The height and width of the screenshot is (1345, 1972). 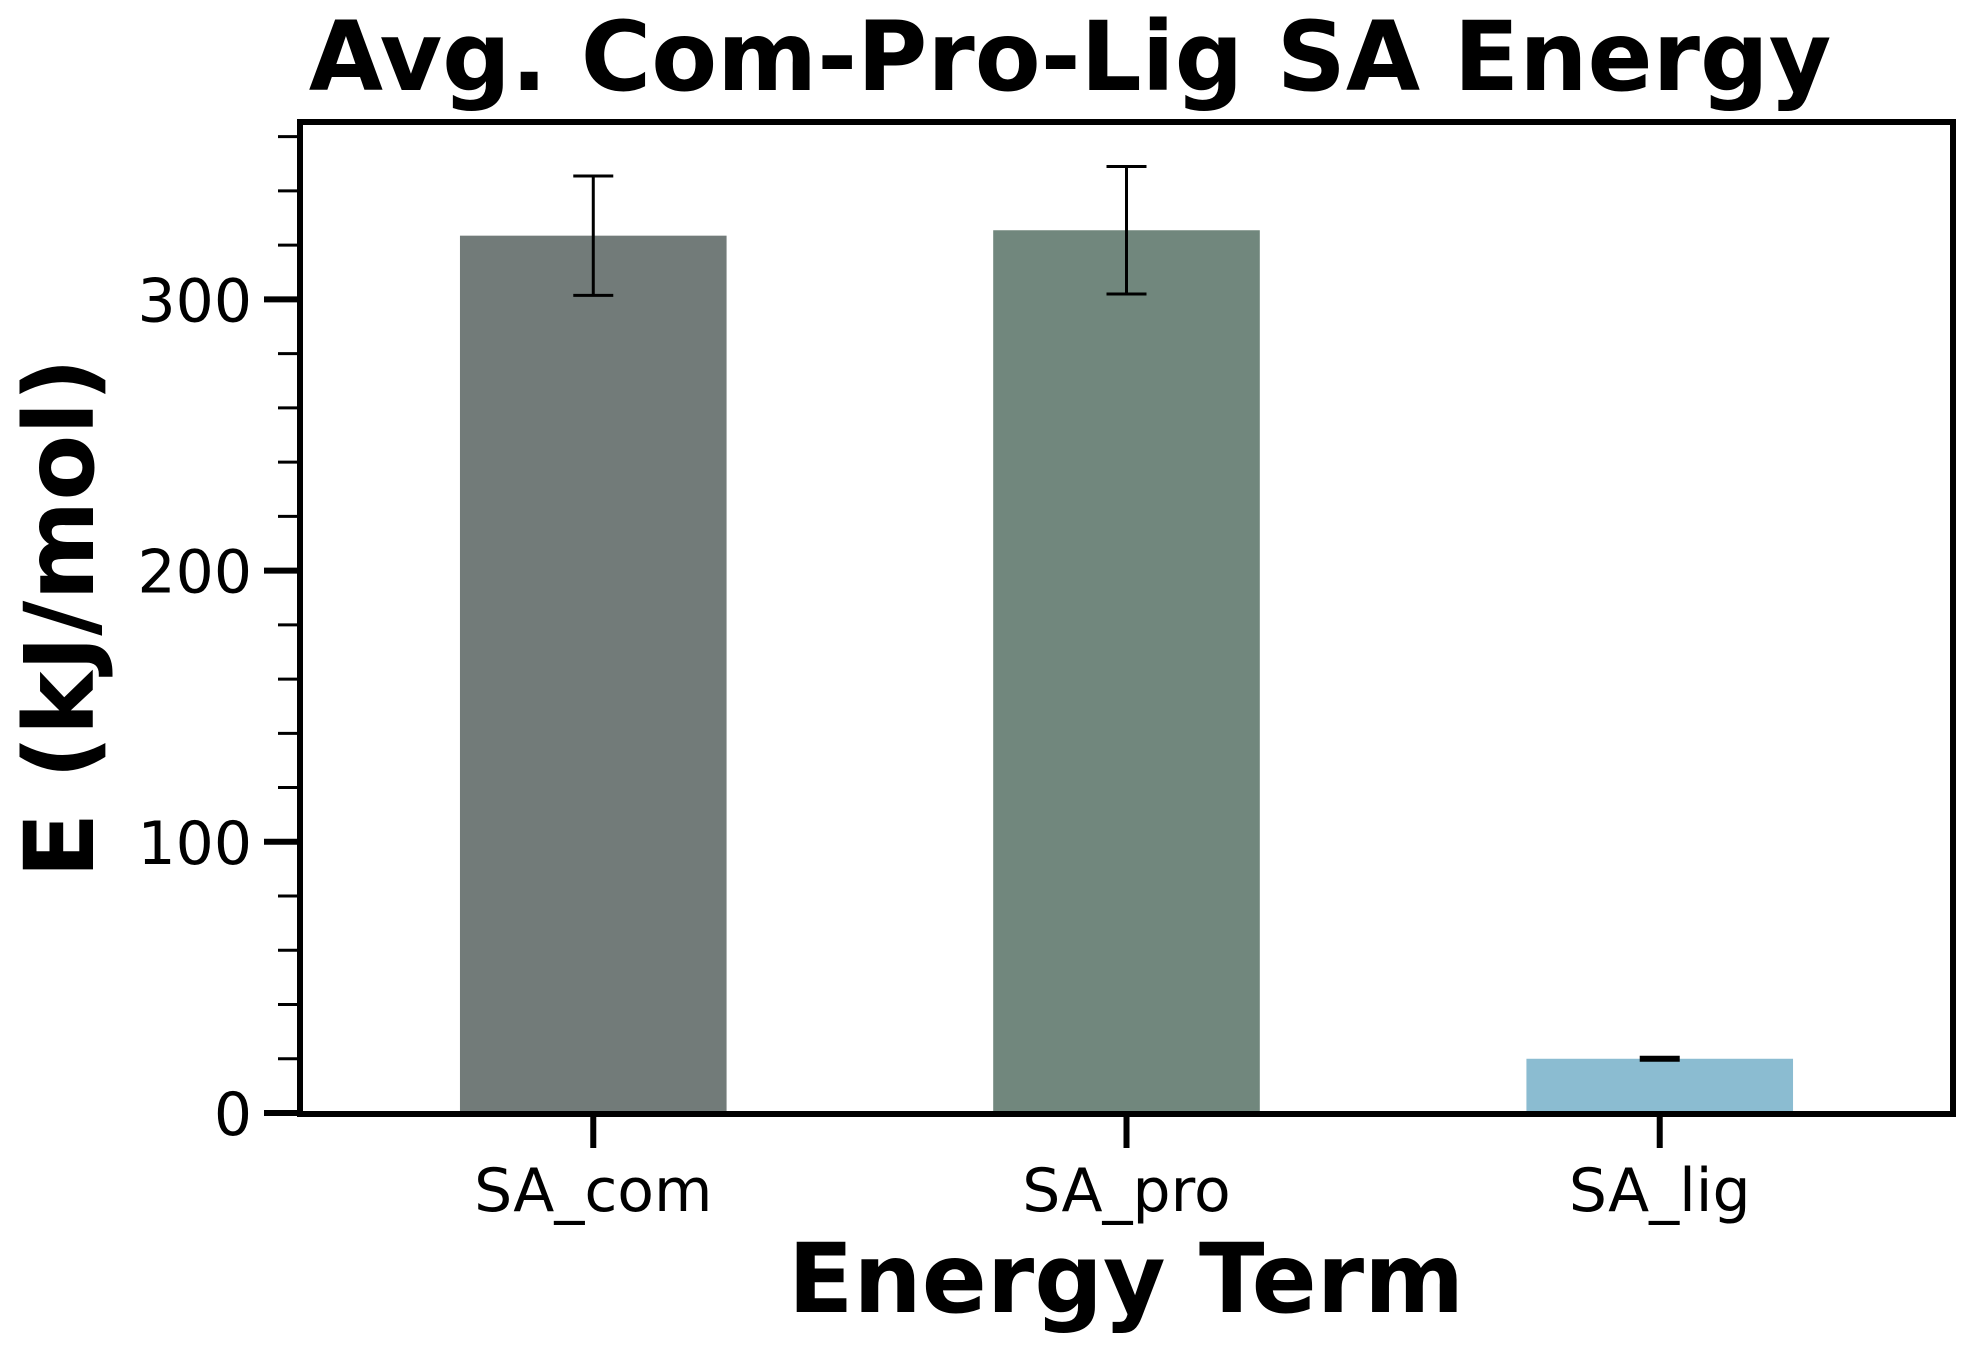 What do you see at coordinates (1126, 1279) in the screenshot?
I see `x-axis-label: Energy Term` at bounding box center [1126, 1279].